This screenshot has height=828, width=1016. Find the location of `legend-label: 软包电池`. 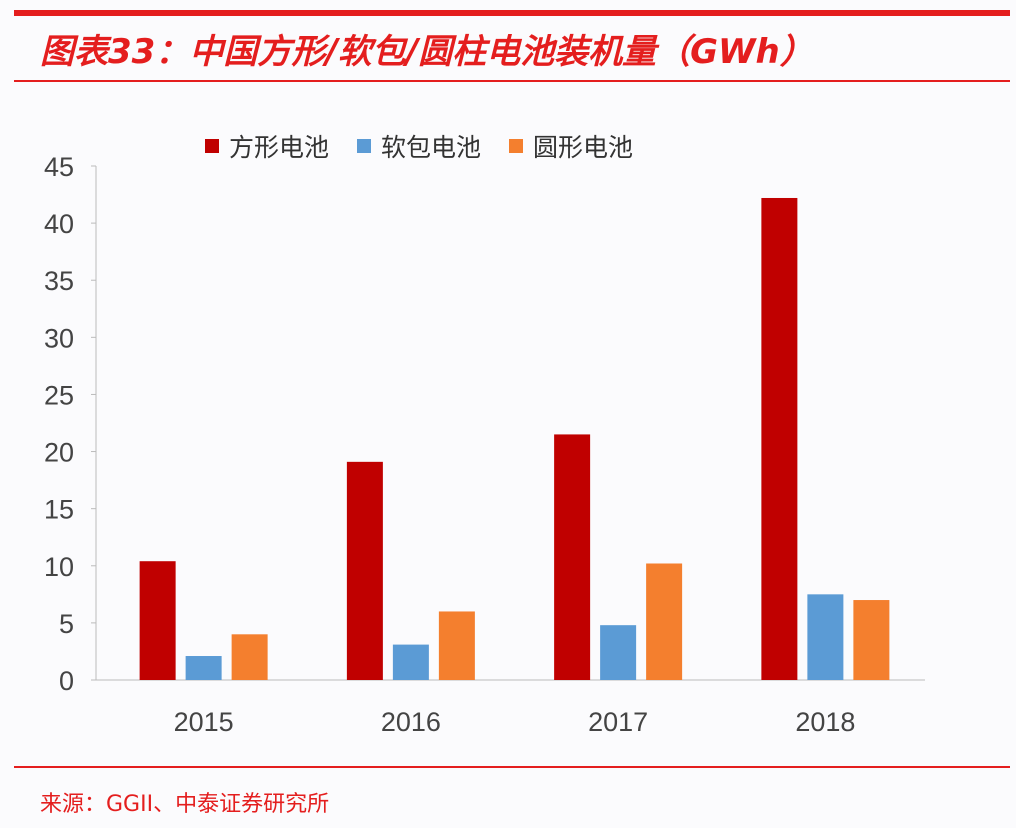

legend-label: 软包电池 is located at coordinates (431, 147).